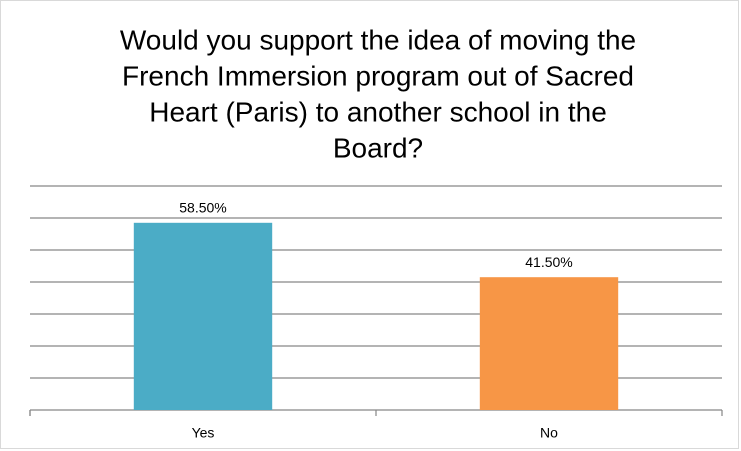  I want to click on x-tick-label: No, so click(549, 433).